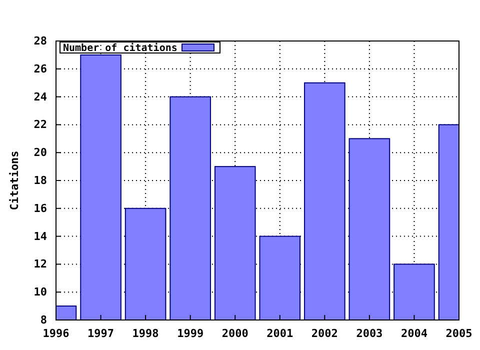 This screenshot has height=350, width=480. What do you see at coordinates (41, 236) in the screenshot?
I see `y-tick-label: 14` at bounding box center [41, 236].